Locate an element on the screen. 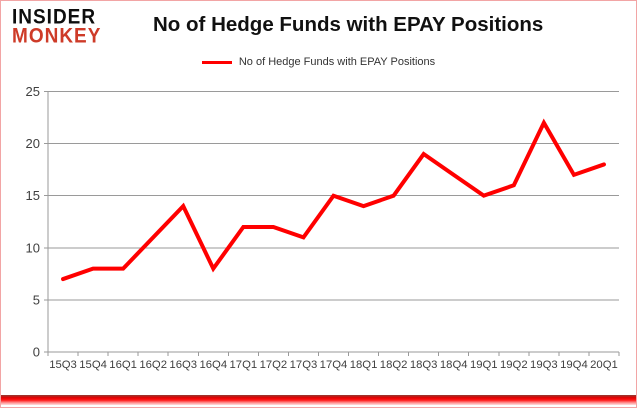  y-axis-tick-label: 0 is located at coordinates (36, 352).